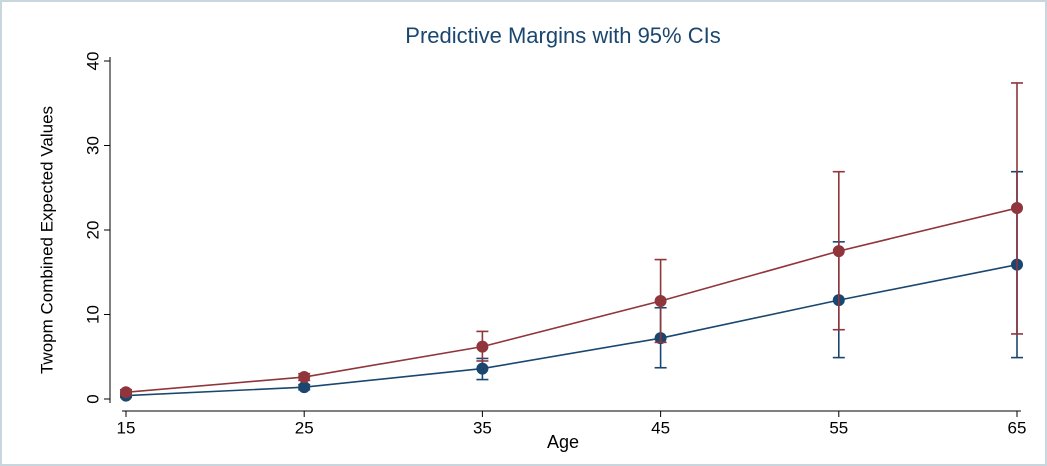 The width and height of the screenshot is (1047, 466). Describe the element at coordinates (563, 442) in the screenshot. I see `x-axis-label: Age` at that location.